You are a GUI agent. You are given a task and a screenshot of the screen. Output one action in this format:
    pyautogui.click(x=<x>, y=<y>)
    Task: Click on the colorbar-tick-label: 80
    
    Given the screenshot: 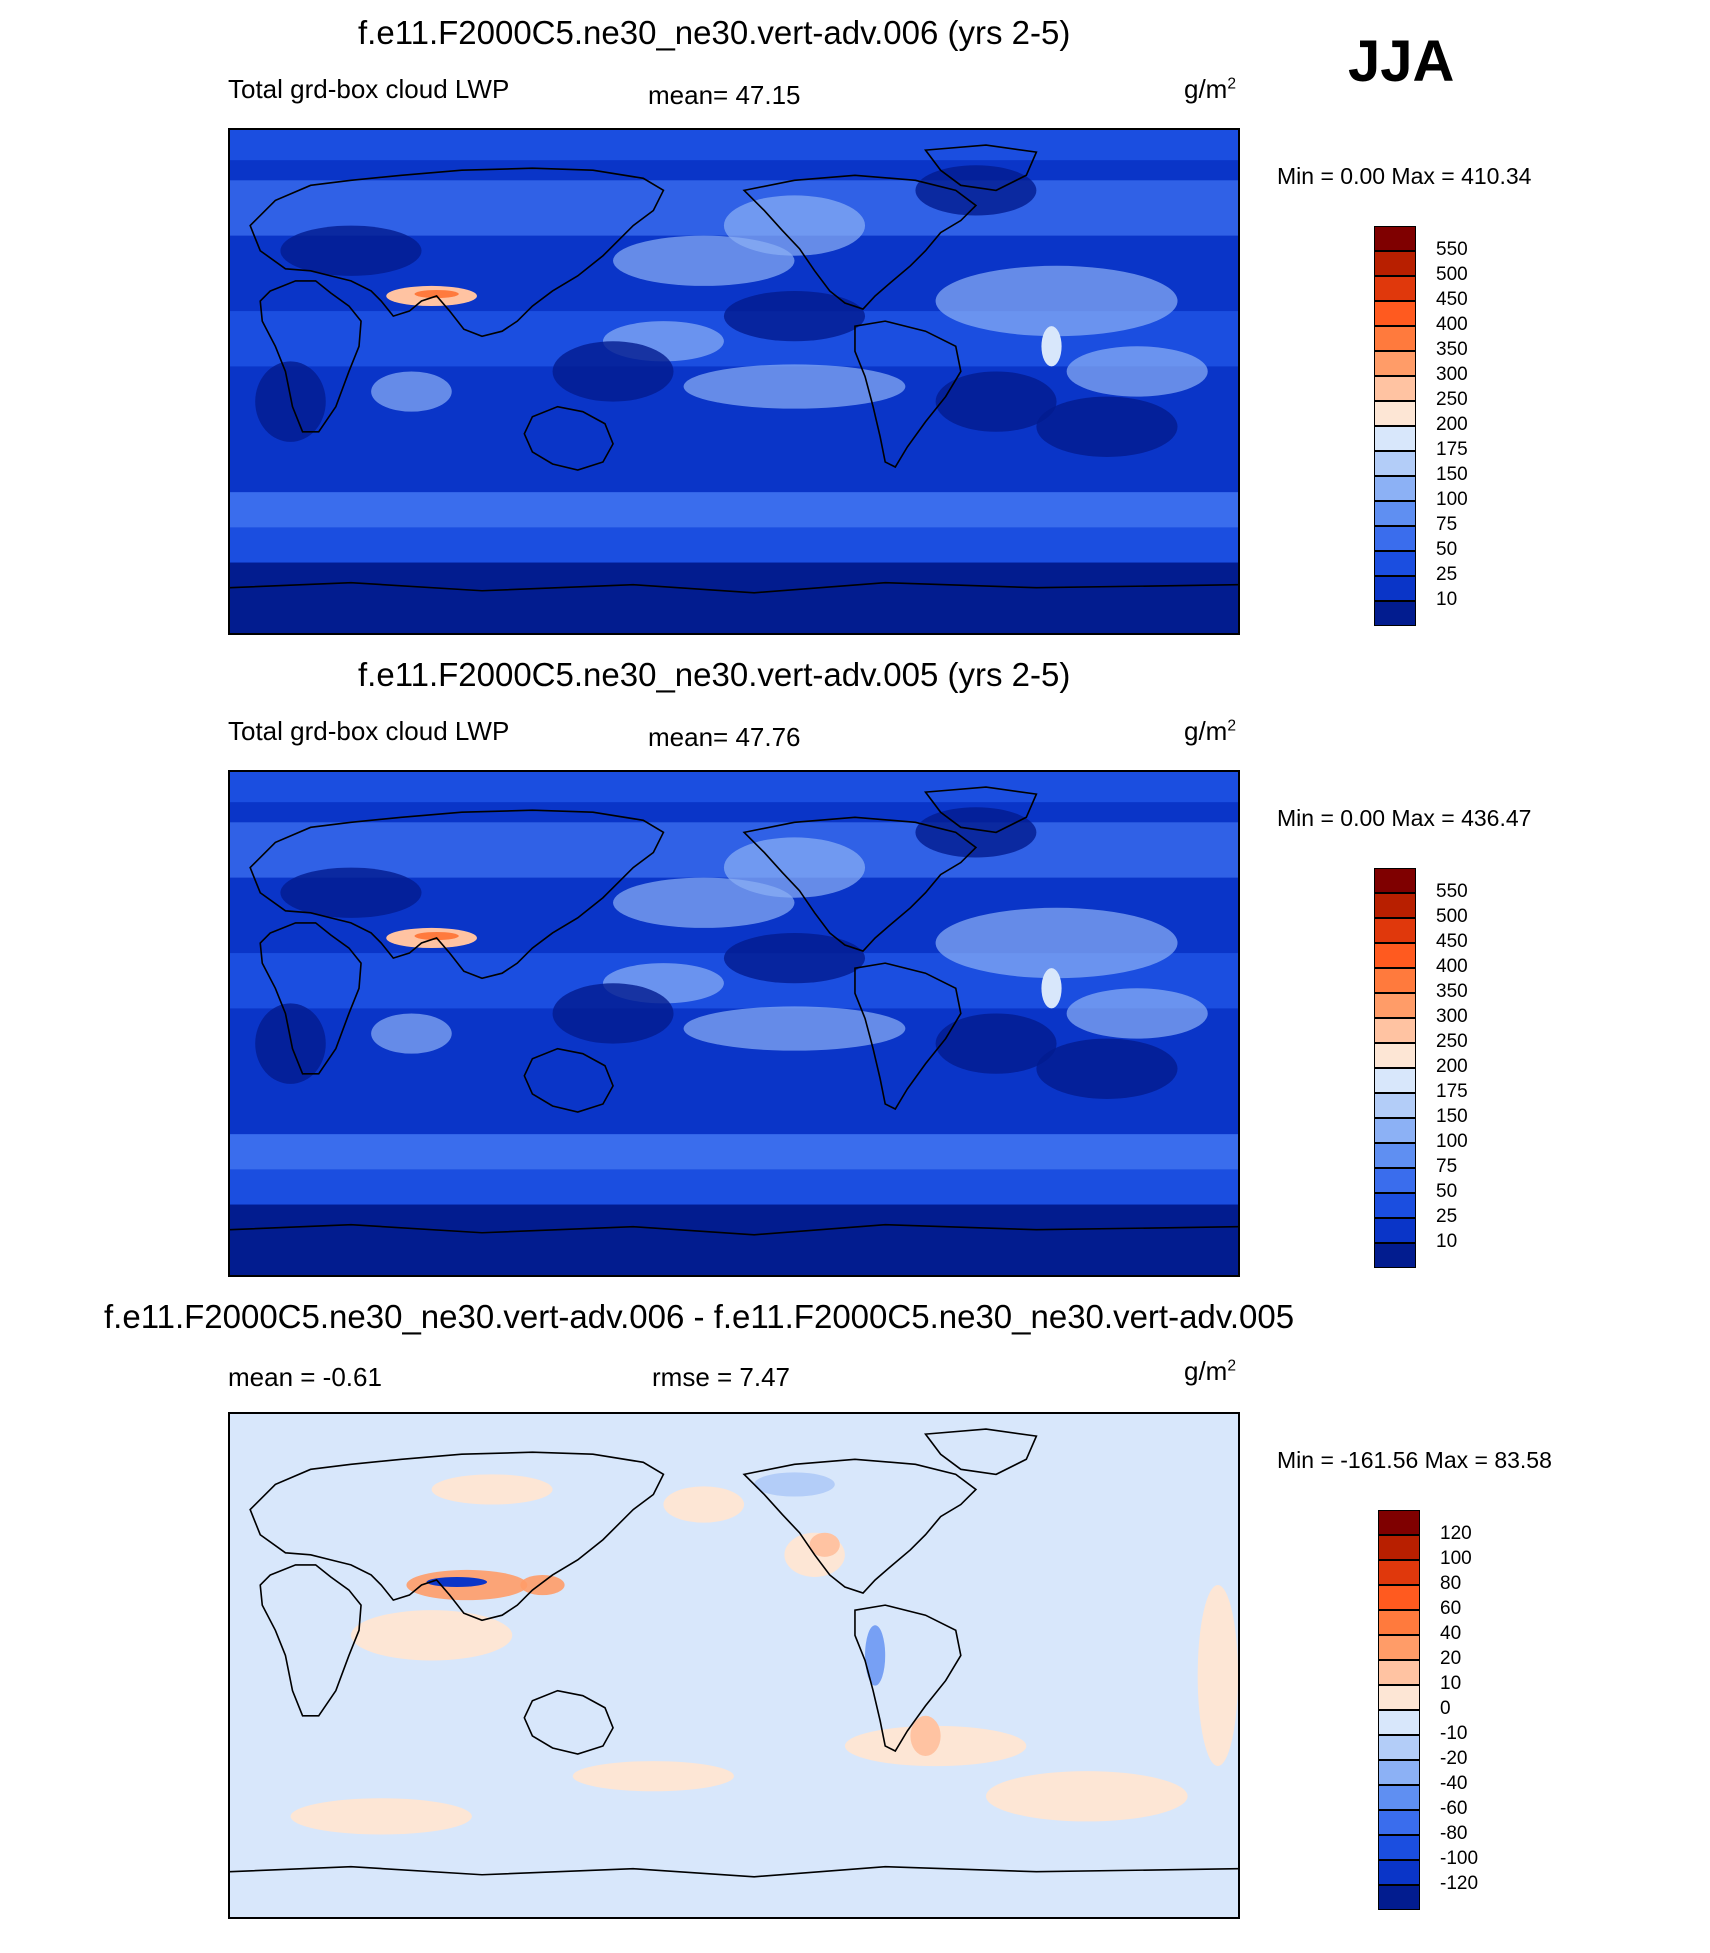 What is the action you would take?
    pyautogui.click(x=1451, y=1583)
    